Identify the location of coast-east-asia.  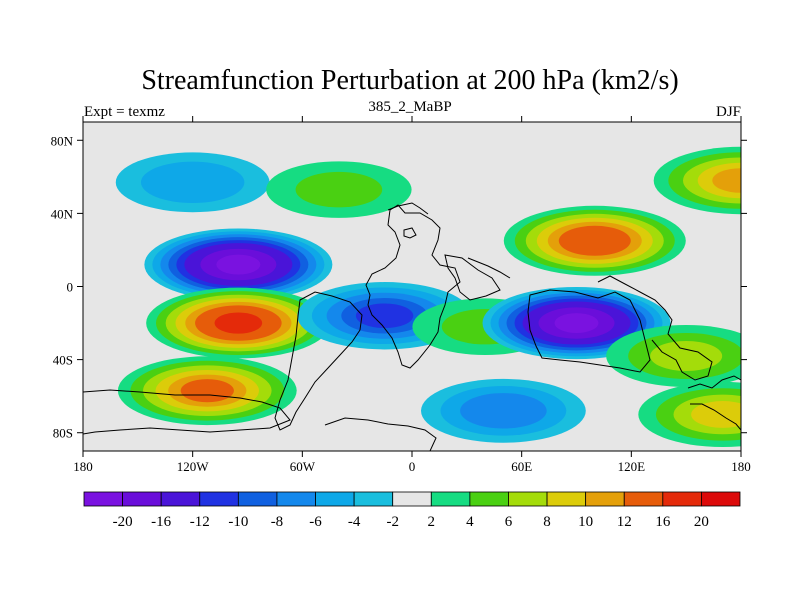
(655, 328).